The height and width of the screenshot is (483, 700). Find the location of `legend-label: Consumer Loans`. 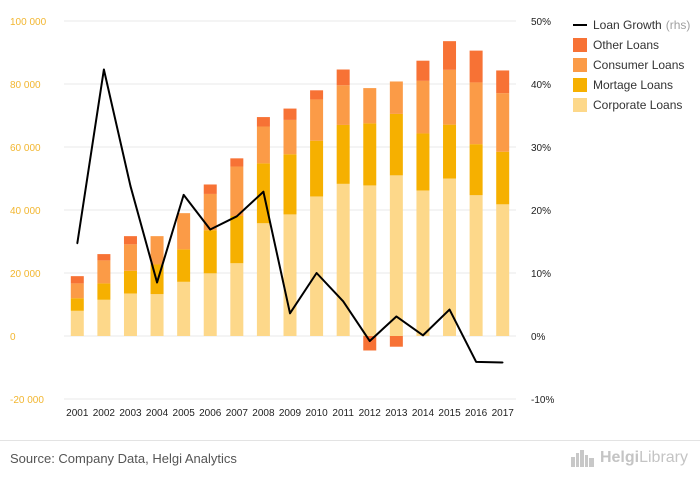

legend-label: Consumer Loans is located at coordinates (639, 65).